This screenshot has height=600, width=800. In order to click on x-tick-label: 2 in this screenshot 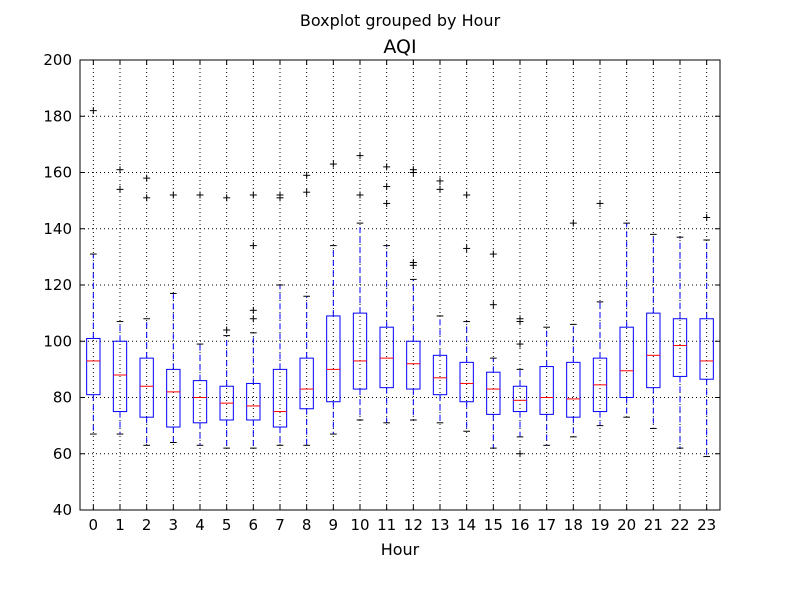, I will do `click(147, 525)`.